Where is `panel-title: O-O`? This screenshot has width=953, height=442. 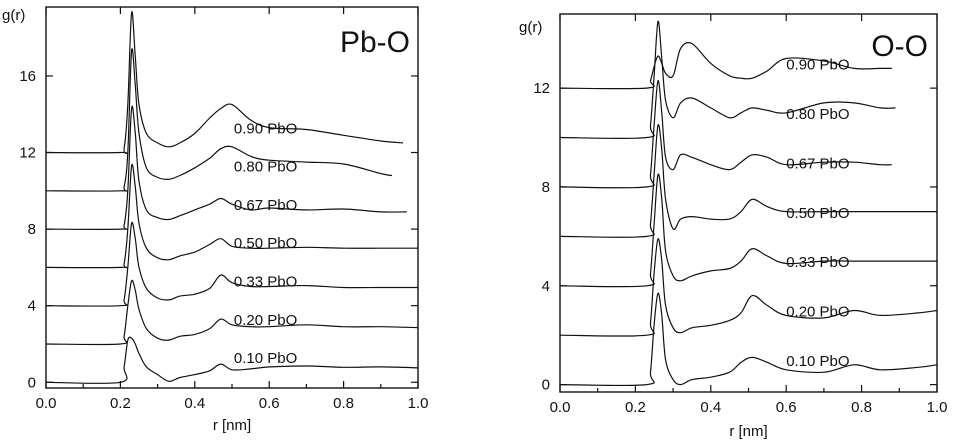
panel-title: O-O is located at coordinates (899, 46).